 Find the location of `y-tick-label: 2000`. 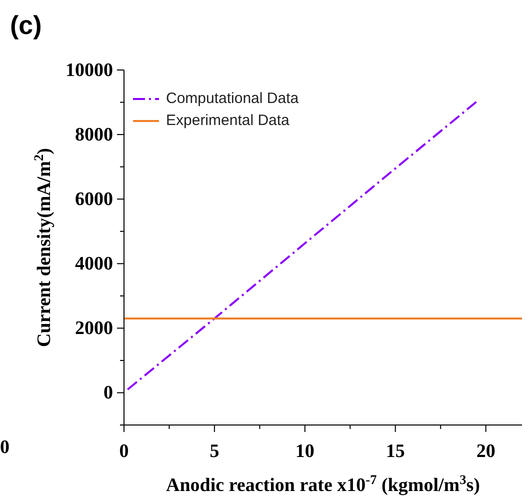

y-tick-label: 2000 is located at coordinates (94, 329).